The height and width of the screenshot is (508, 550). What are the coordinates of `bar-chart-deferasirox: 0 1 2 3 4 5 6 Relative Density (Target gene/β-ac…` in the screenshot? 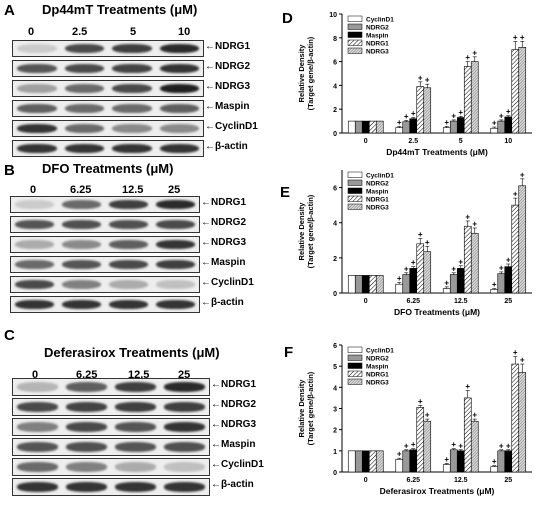 It's located at (414, 419).